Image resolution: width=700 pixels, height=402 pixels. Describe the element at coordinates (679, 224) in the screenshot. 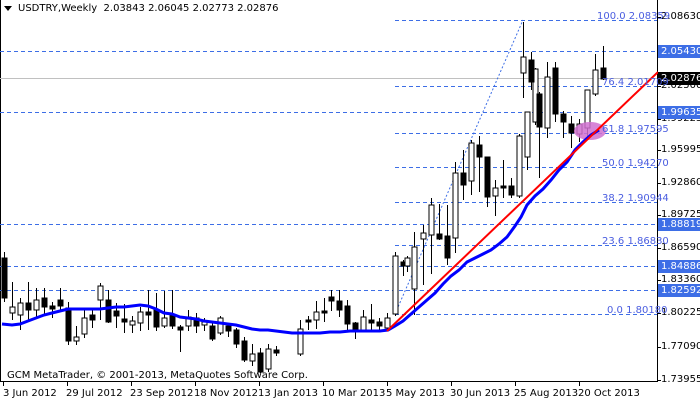

I see `level-price-box: 1.88819` at that location.